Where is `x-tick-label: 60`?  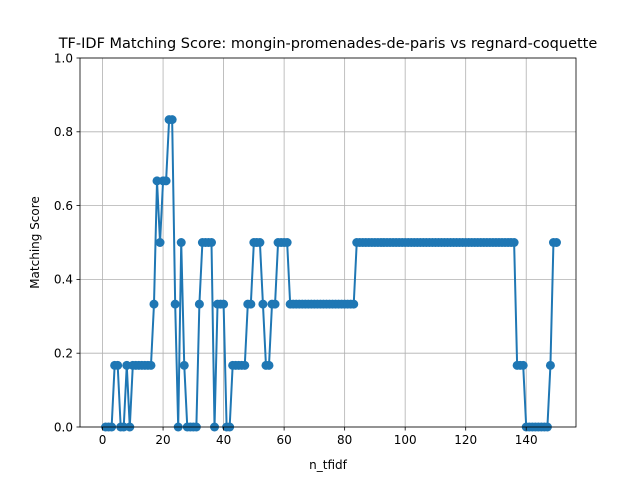
x-tick-label: 60 is located at coordinates (283, 440).